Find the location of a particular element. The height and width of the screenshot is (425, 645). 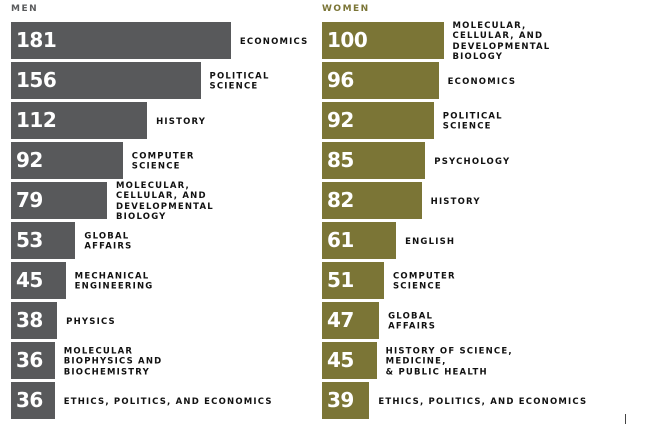

women-panel-title: WOMEN is located at coordinates (346, 9).